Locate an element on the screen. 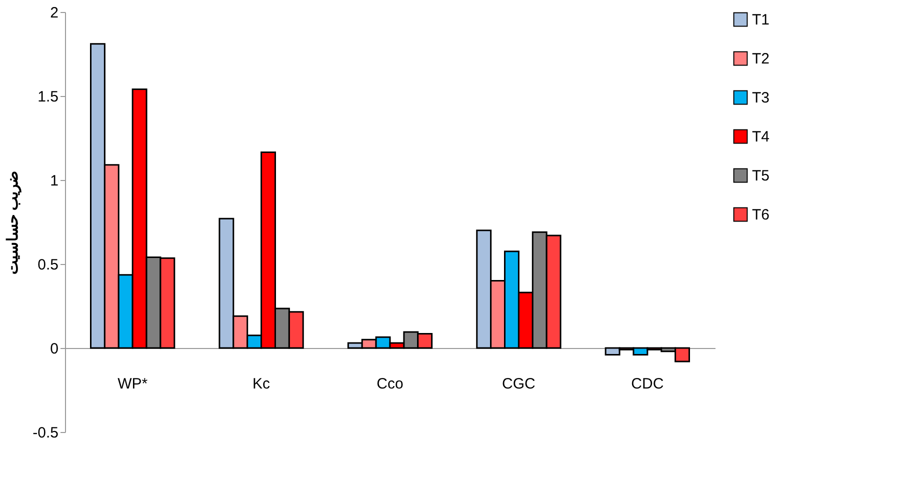 This screenshot has width=905, height=500. y-tick-label: 1.5 is located at coordinates (48, 97).